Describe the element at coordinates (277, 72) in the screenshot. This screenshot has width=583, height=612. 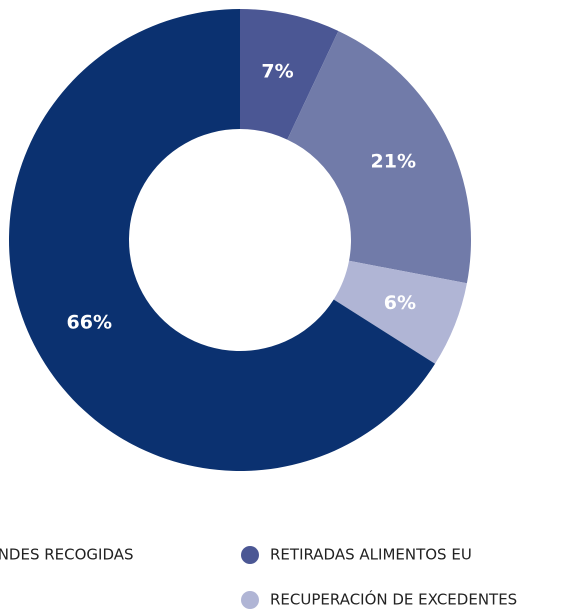
I see `value-label: 7%` at that location.